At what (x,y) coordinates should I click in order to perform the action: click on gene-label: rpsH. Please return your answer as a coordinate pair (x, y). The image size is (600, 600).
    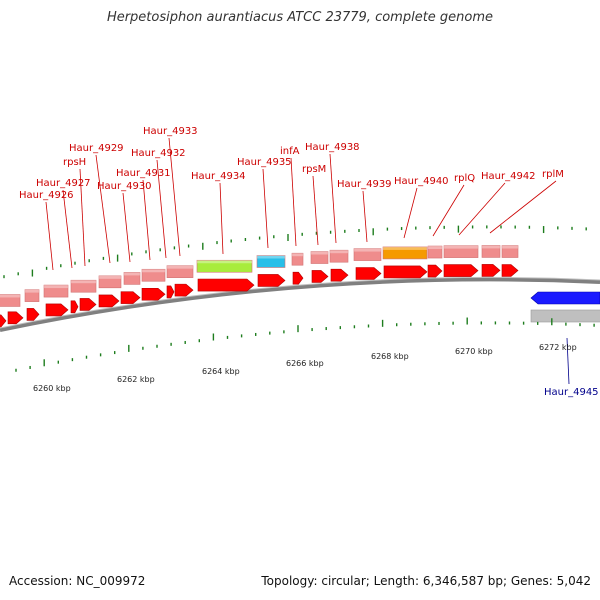
    Looking at the image, I should click on (74, 162).